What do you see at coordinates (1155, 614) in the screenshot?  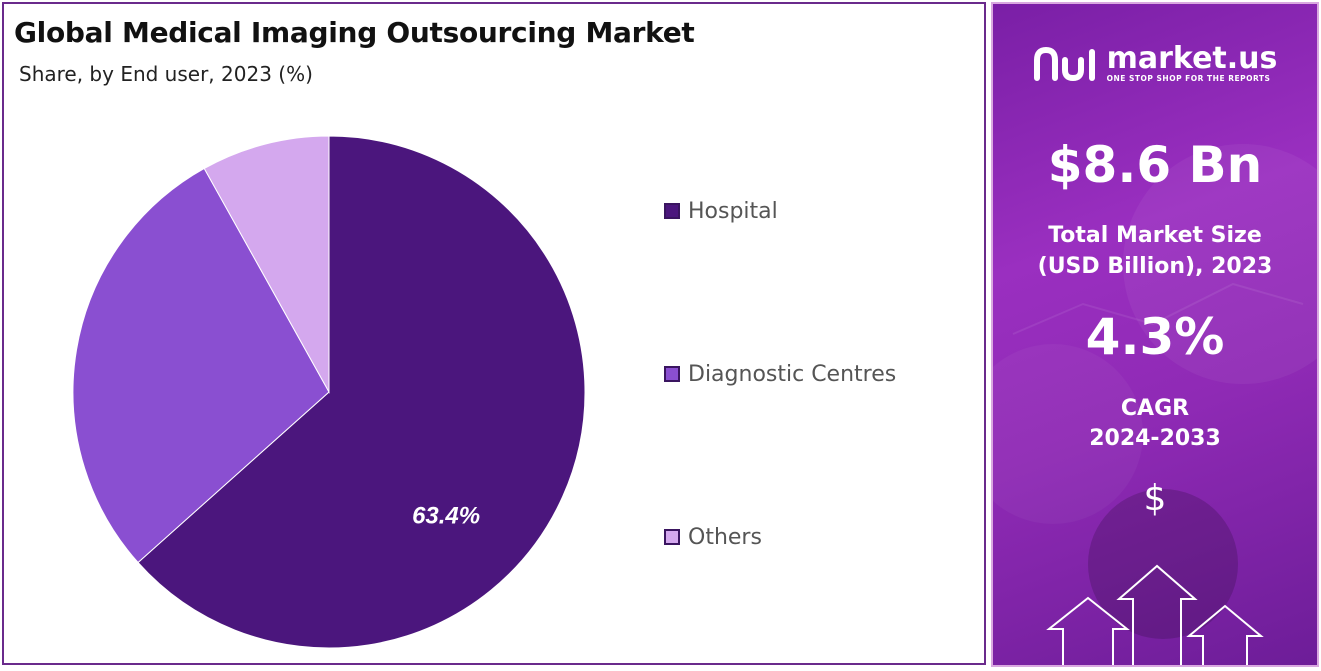 I see `up-arrows-icon` at bounding box center [1155, 614].